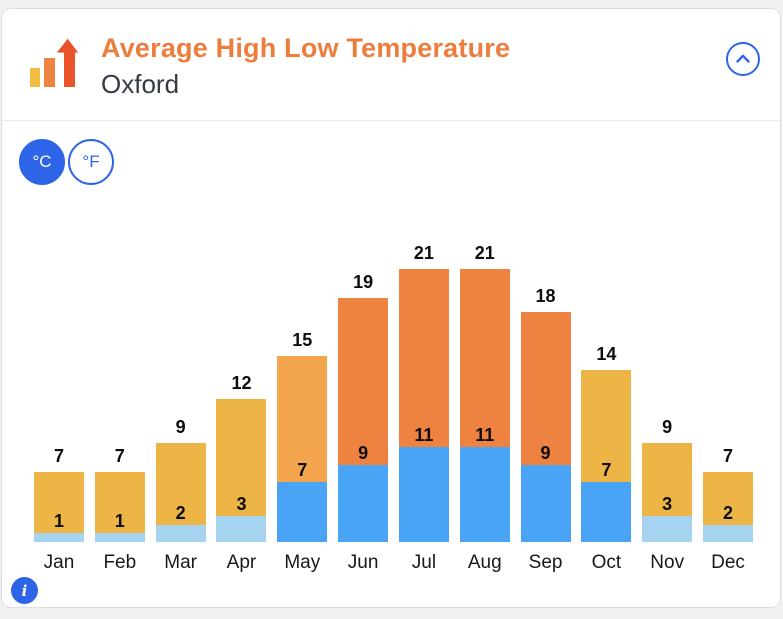  Describe the element at coordinates (606, 354) in the screenshot. I see `high-value-label: 14` at that location.